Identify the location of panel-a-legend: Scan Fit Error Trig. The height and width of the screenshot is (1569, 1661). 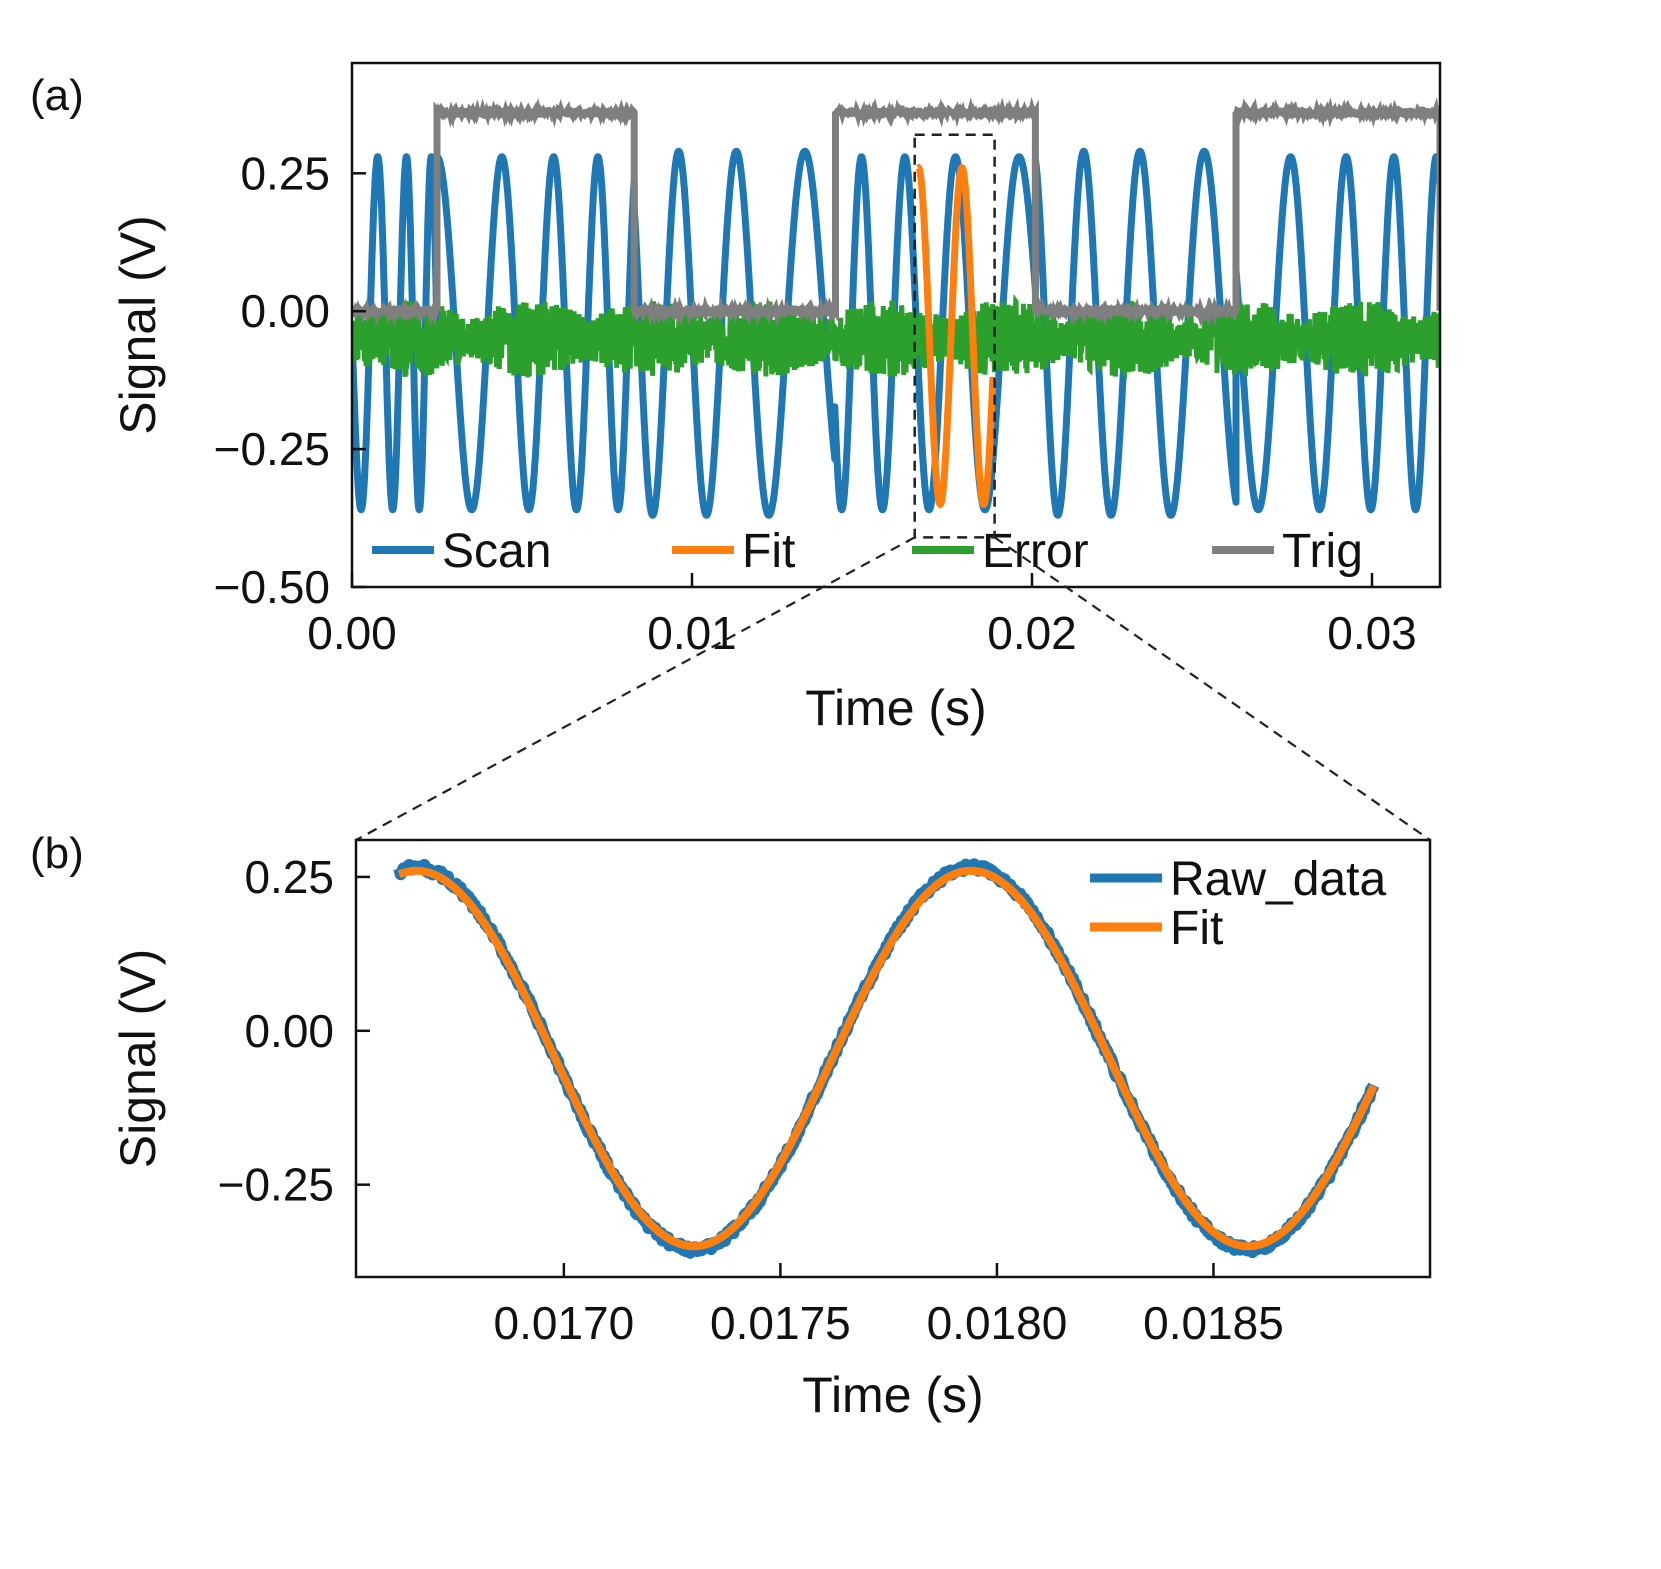
(867, 551).